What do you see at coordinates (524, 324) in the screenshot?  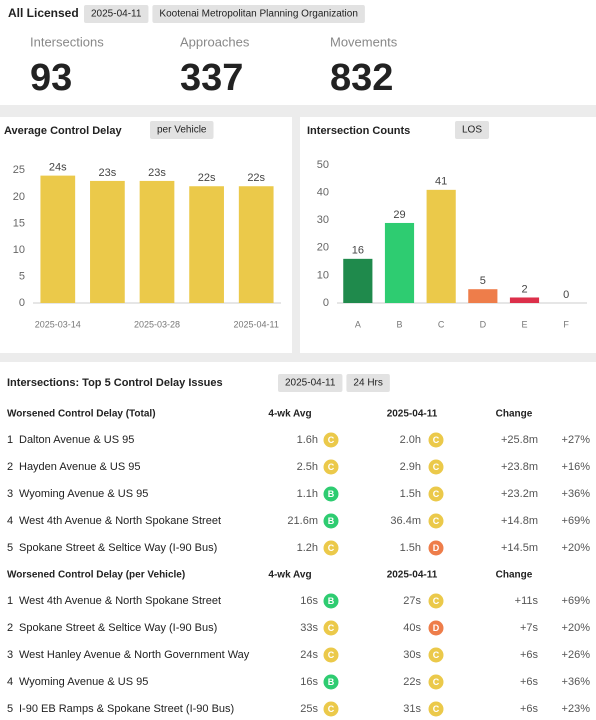 I see `x-tick-label: E` at bounding box center [524, 324].